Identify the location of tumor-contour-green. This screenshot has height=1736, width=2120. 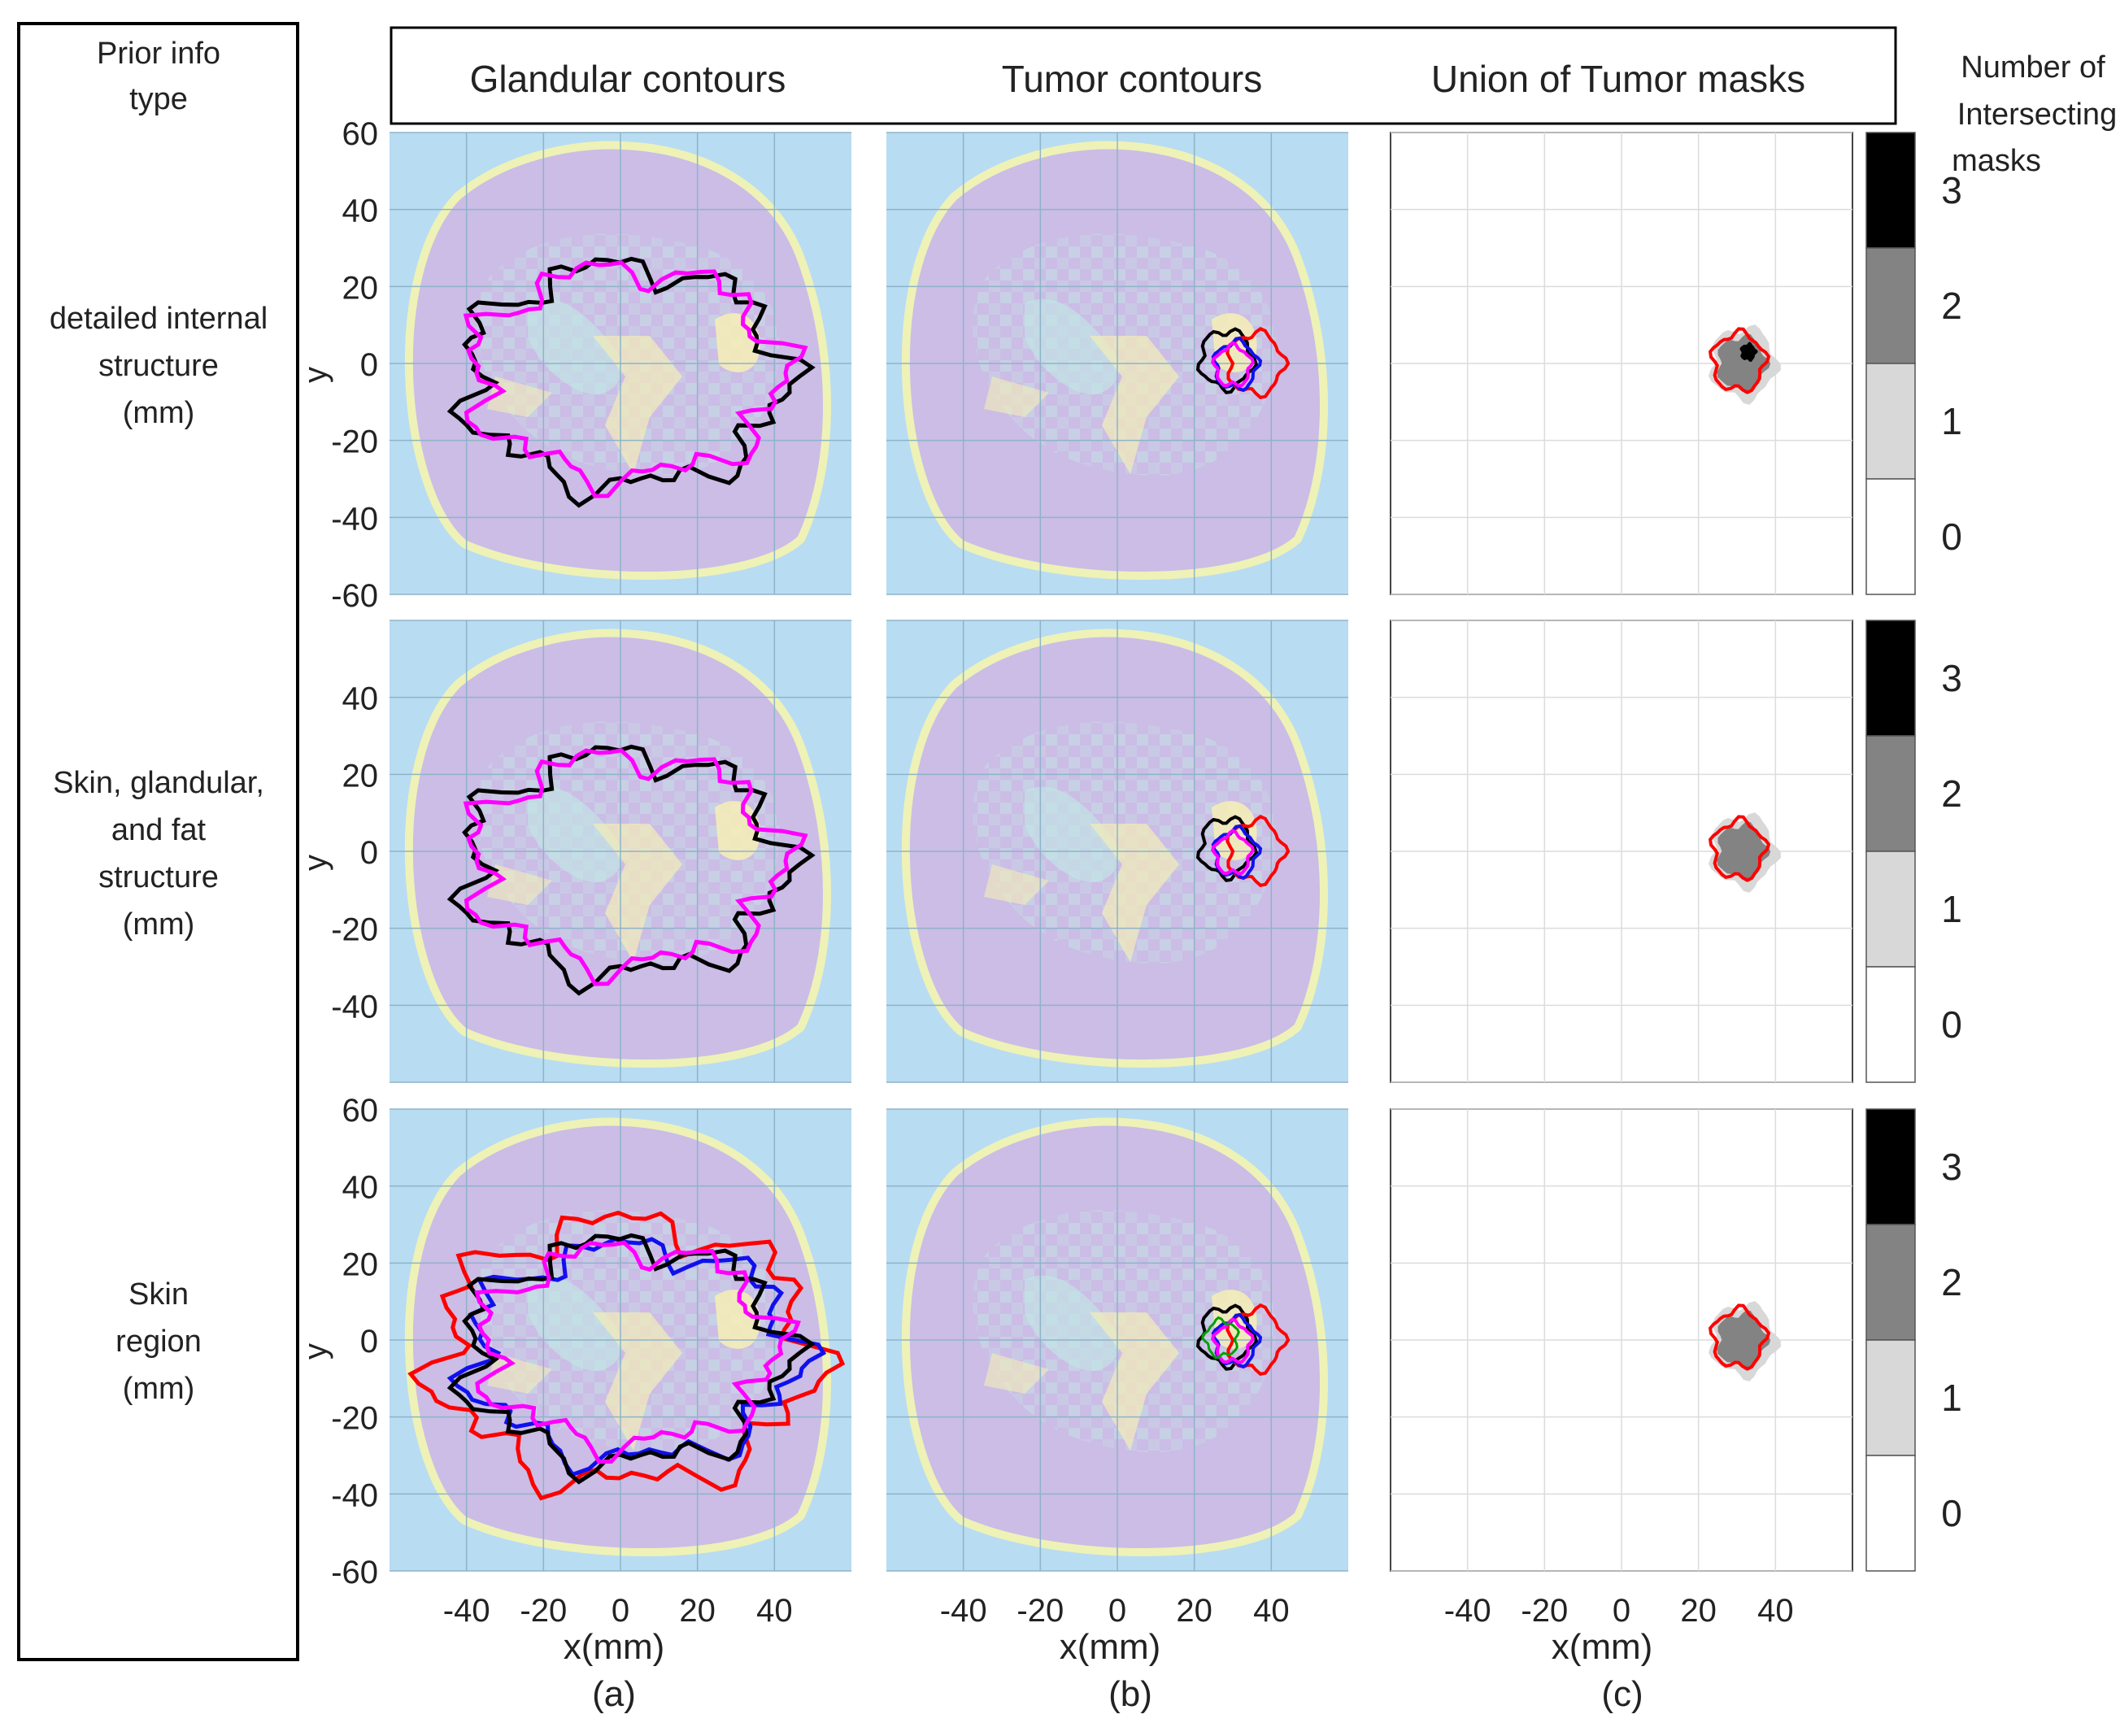
(1220, 1338).